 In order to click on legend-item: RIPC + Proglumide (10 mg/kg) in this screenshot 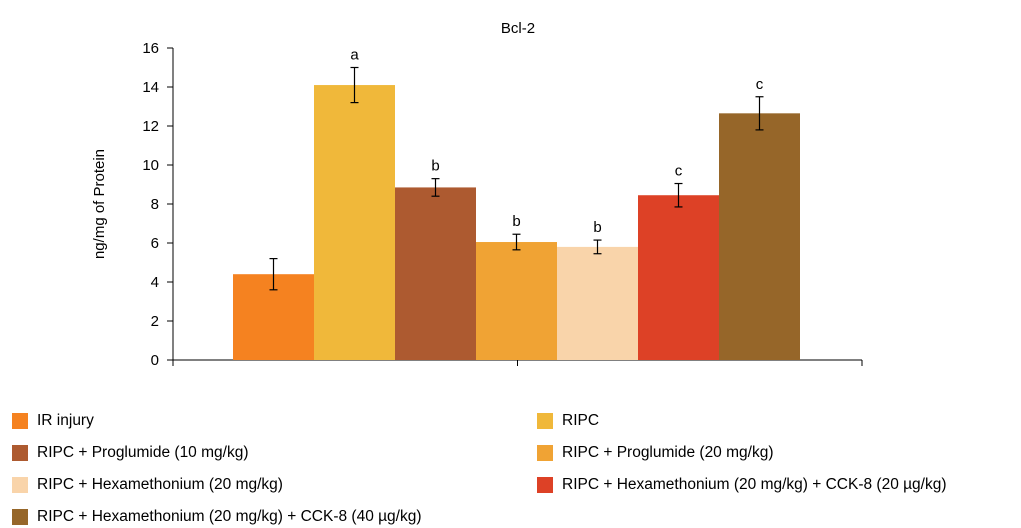, I will do `click(130, 453)`.